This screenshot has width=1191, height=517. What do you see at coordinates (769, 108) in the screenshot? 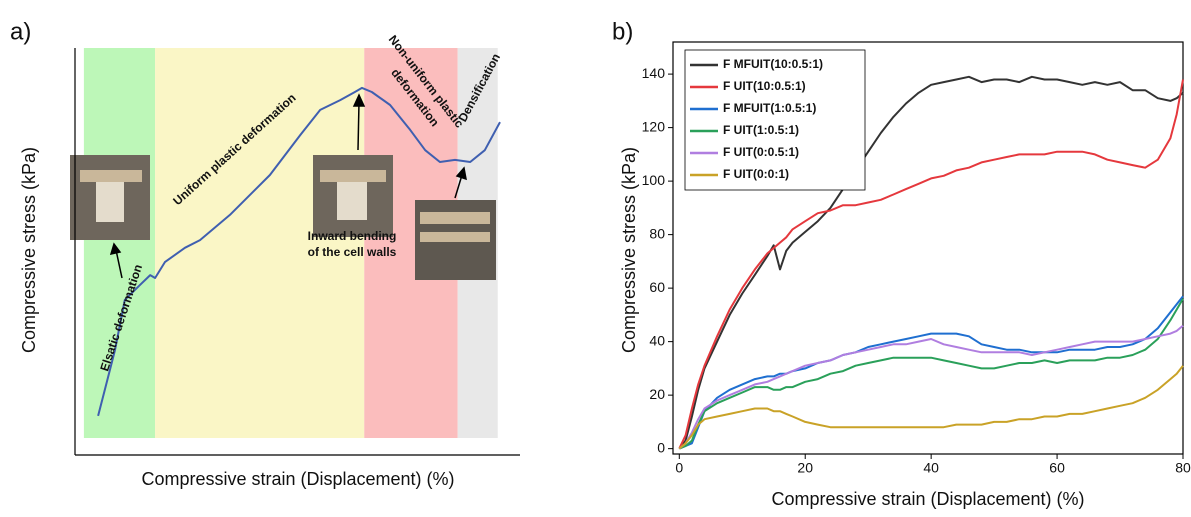
I see `legend-label: F MFUIT(1:0.5:1)` at bounding box center [769, 108].